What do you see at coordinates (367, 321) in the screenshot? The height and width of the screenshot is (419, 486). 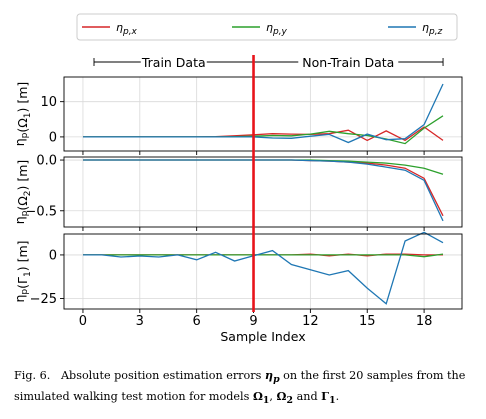 I see `x-tick-label: 15` at bounding box center [367, 321].